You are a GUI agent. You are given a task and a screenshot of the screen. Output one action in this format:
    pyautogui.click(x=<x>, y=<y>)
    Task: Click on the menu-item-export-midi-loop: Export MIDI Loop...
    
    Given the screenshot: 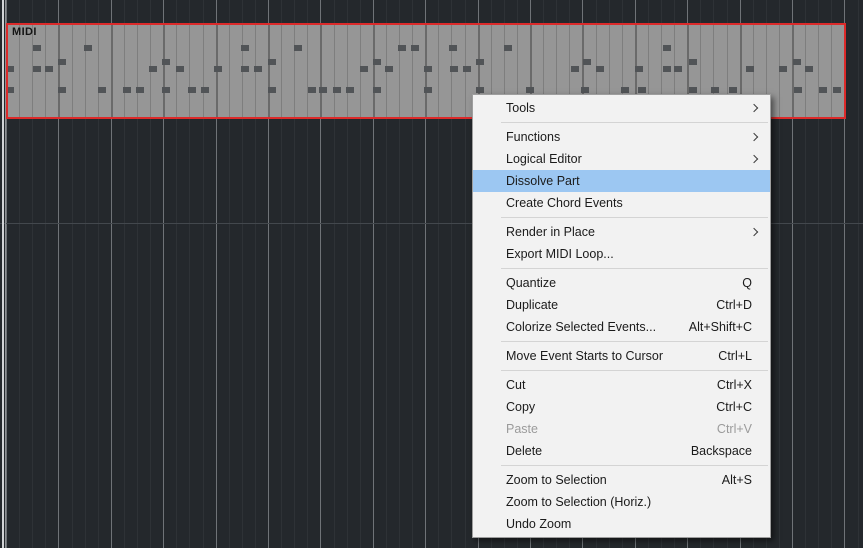 What is the action you would take?
    pyautogui.click(x=621, y=254)
    